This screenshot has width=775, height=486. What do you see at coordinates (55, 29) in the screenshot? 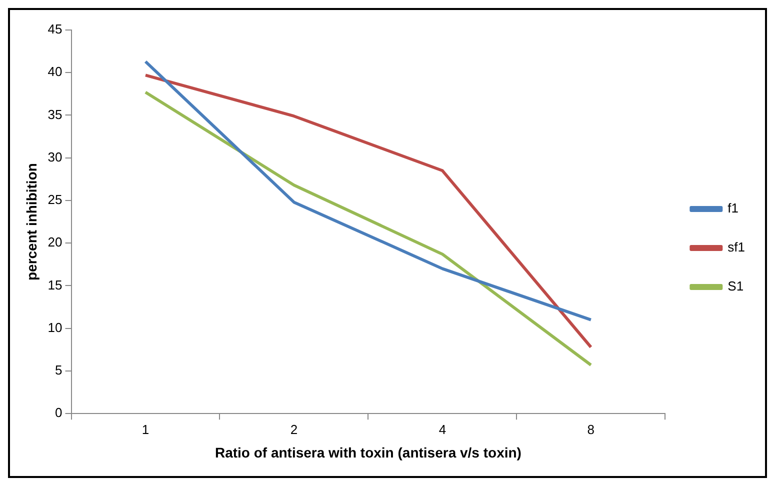
I see `y-tick-label: 45` at bounding box center [55, 29].